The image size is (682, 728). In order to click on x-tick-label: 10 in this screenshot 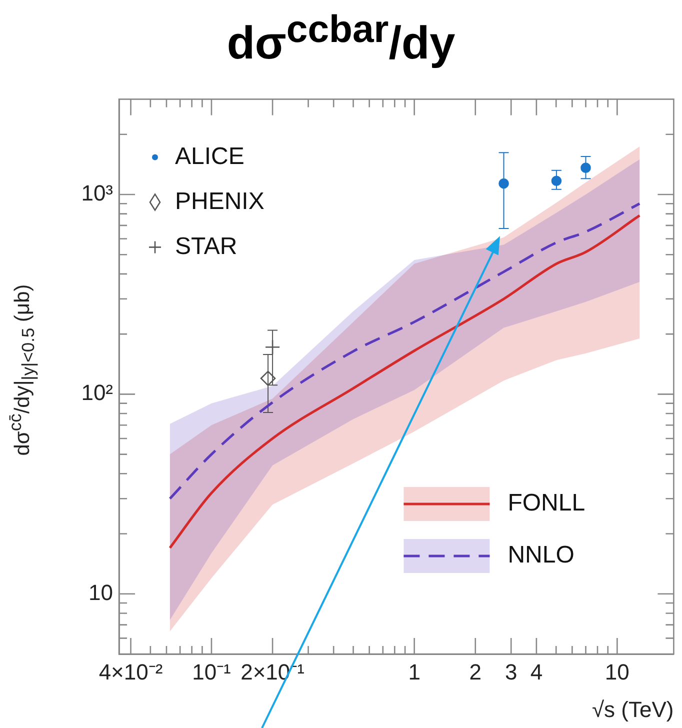, I will do `click(617, 671)`.